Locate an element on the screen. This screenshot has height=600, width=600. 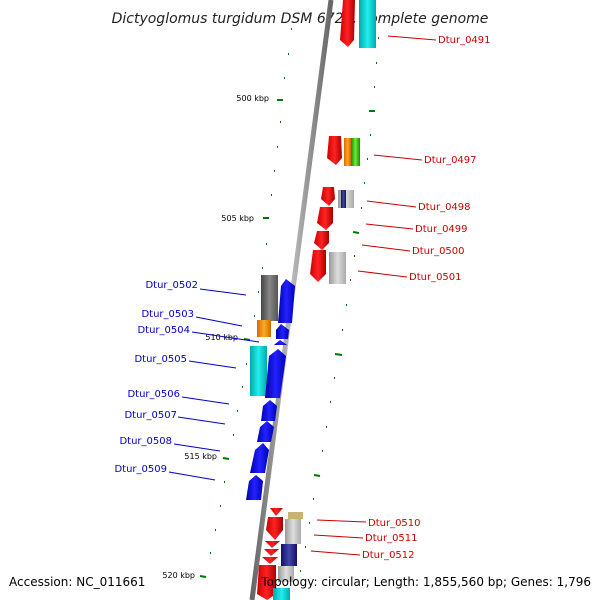
reverse-strand-track is located at coordinates (270, 387).